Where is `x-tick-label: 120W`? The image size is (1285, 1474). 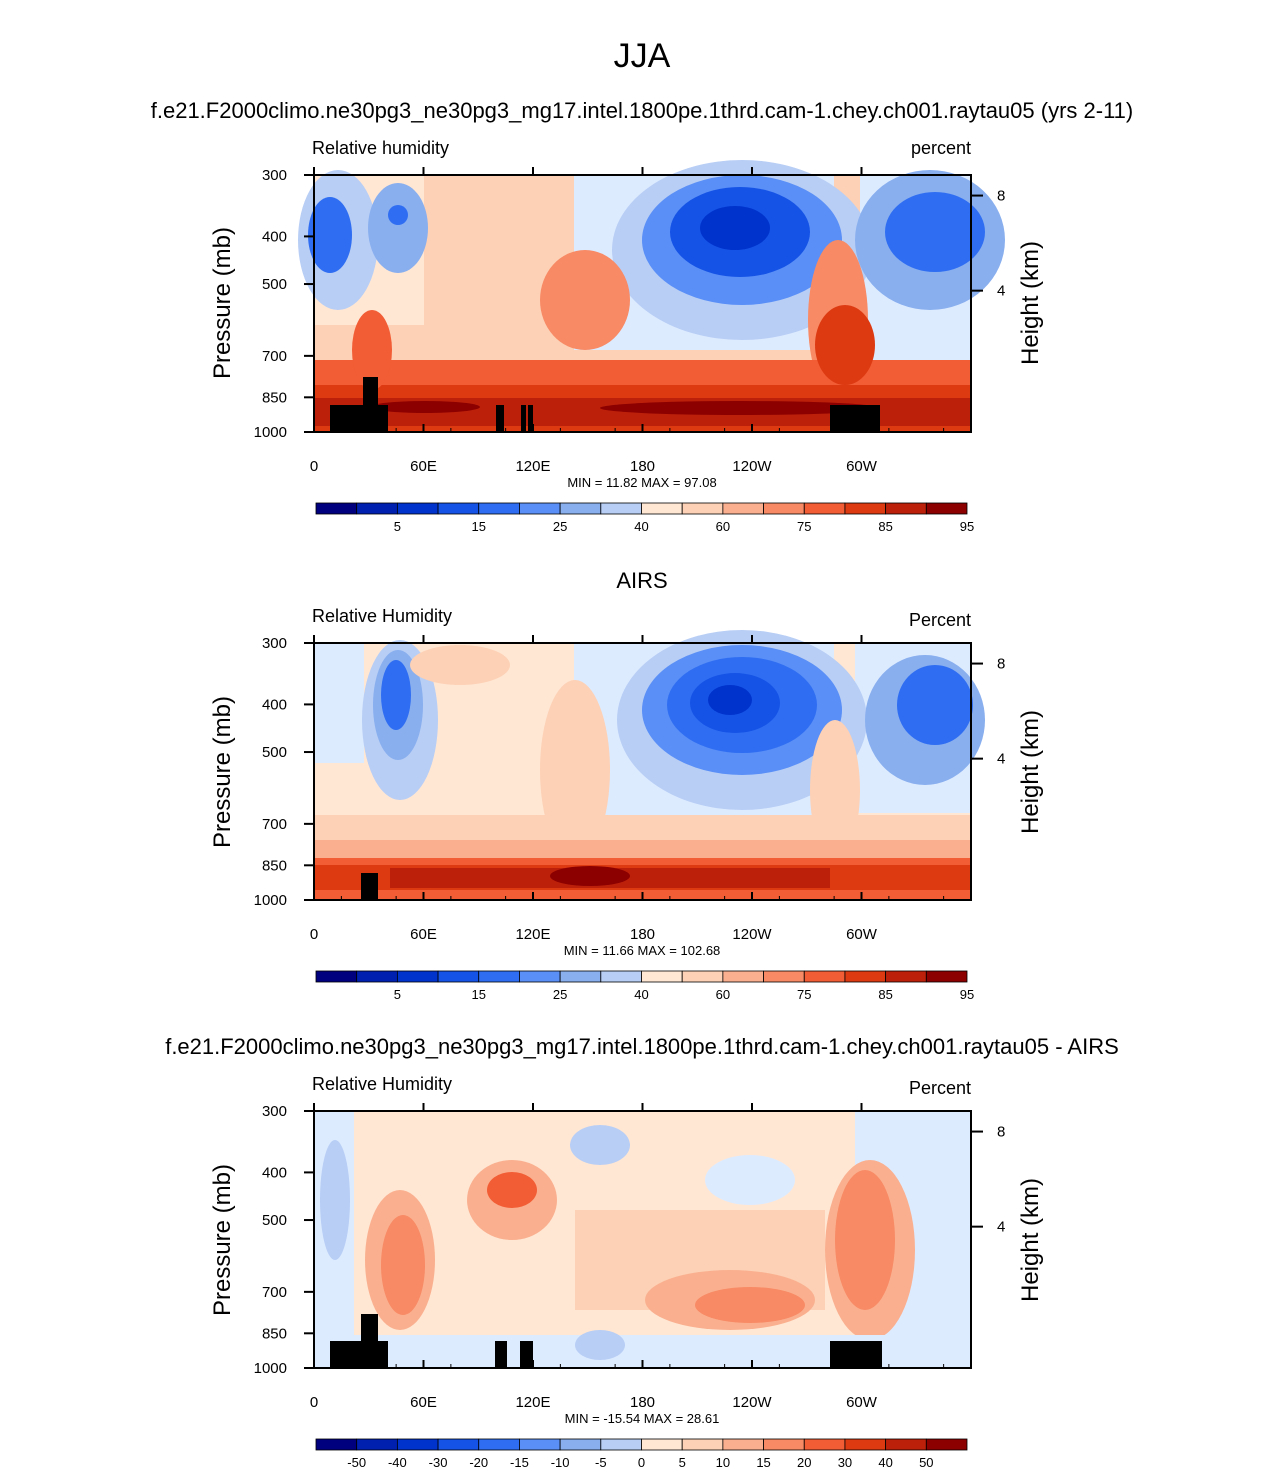 x-tick-label: 120W is located at coordinates (752, 466).